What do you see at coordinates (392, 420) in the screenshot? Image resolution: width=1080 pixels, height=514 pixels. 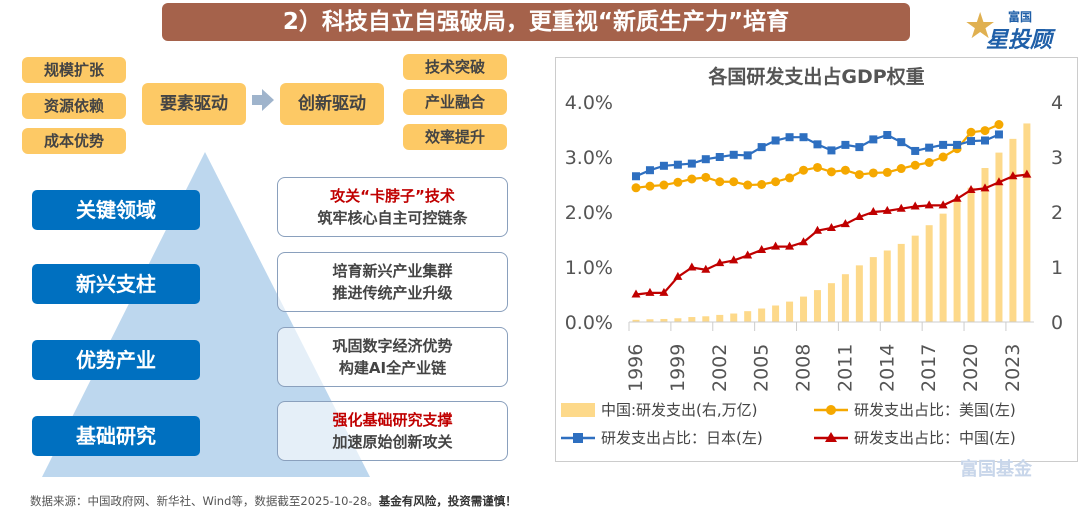 I see `desc-line-1: 强化基础研究支撑` at bounding box center [392, 420].